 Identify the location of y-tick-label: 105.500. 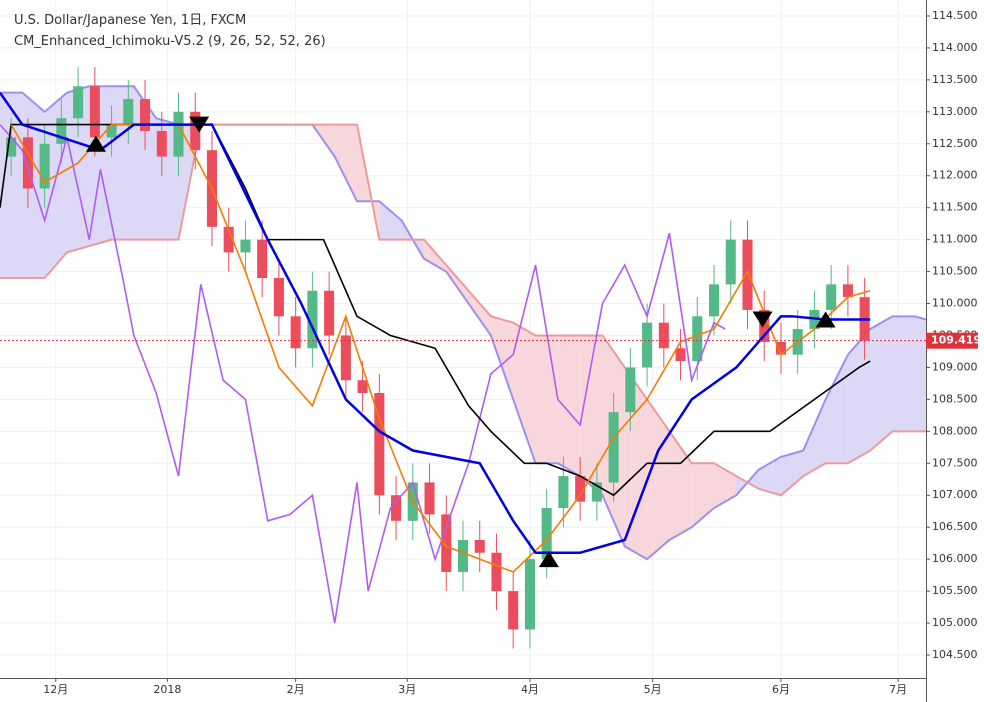
(955, 590).